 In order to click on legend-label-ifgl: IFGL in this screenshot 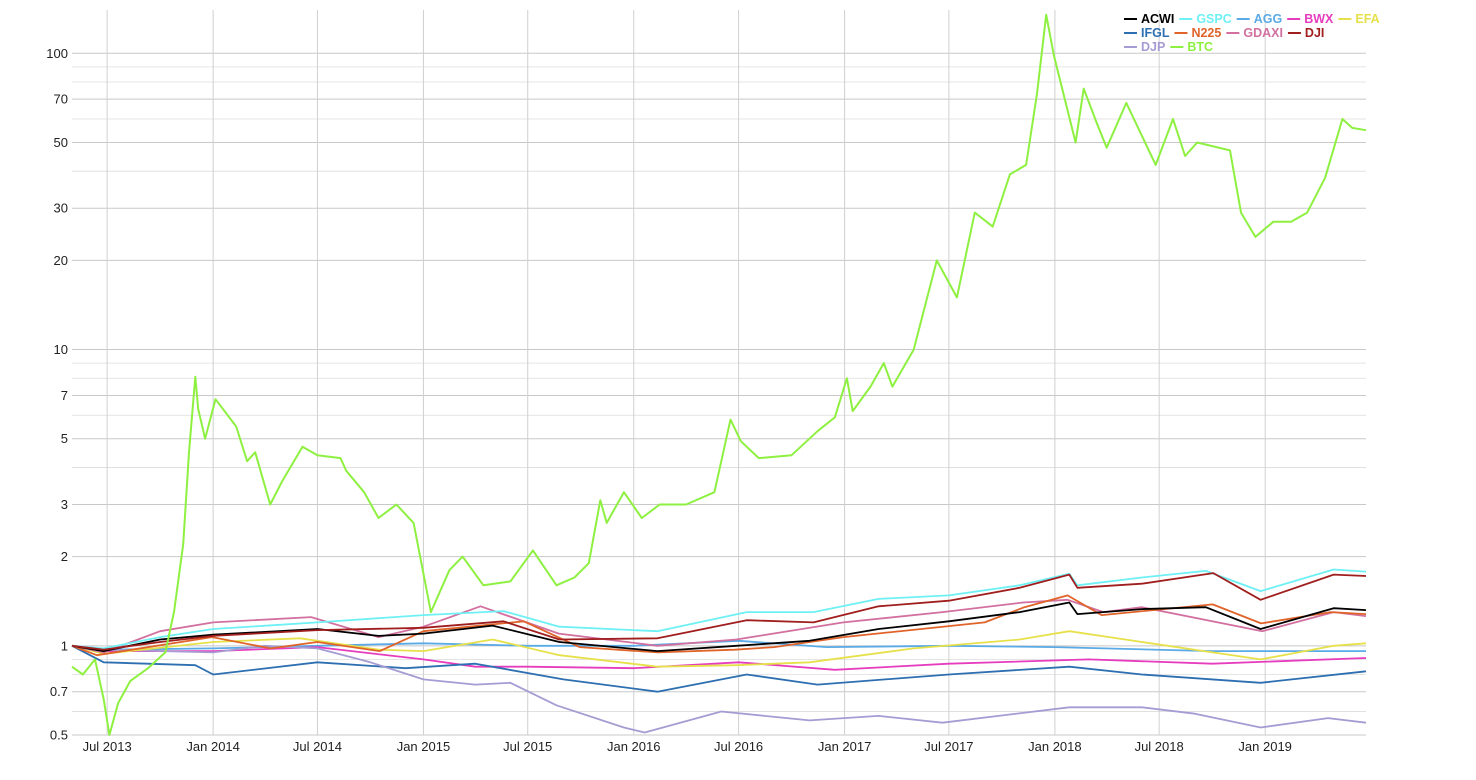, I will do `click(1155, 33)`.